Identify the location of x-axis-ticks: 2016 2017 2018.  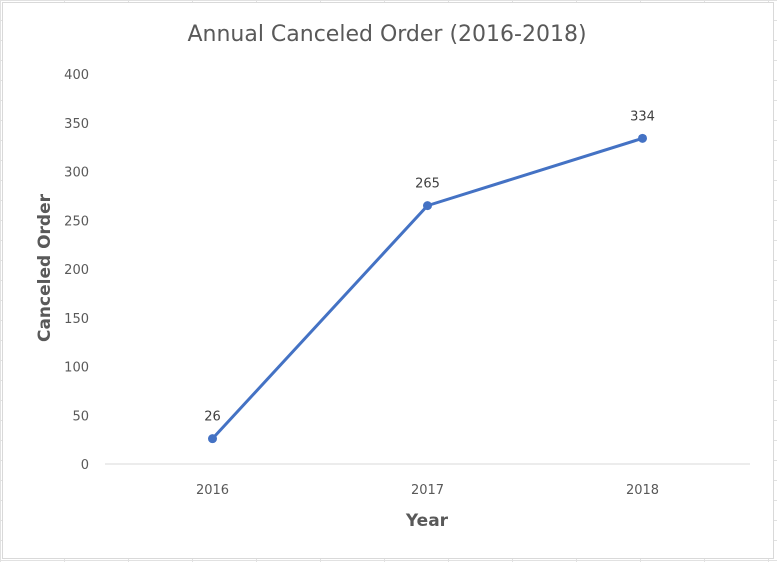
(427, 490).